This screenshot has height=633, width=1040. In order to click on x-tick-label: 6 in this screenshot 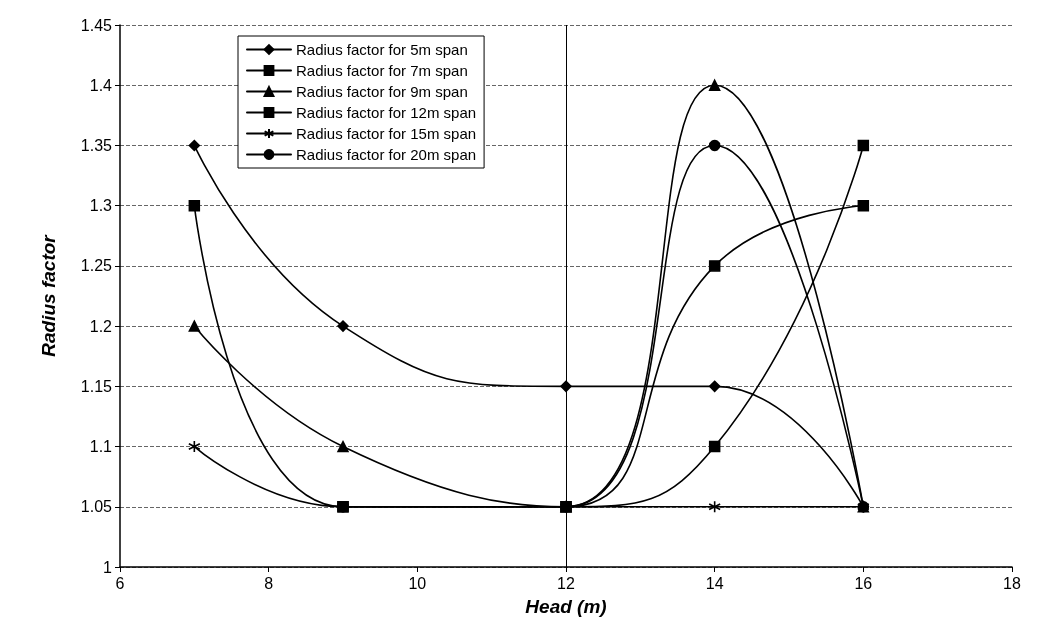, I will do `click(120, 583)`.